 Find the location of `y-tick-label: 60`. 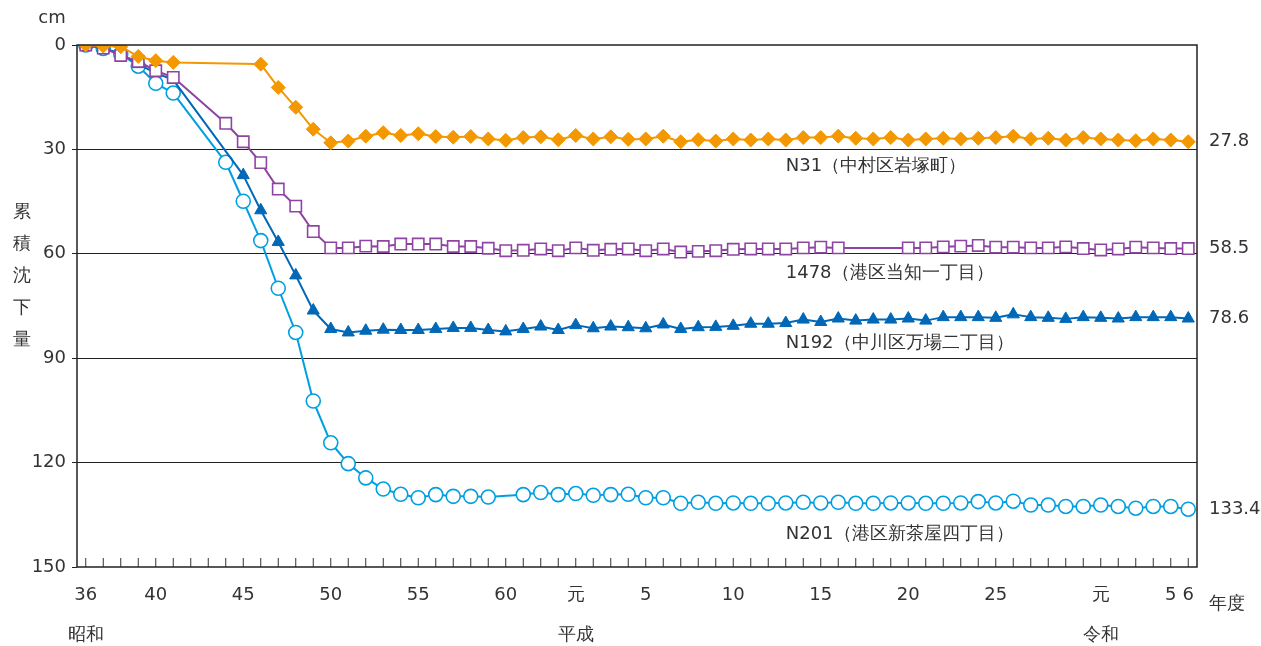

y-tick-label: 60 is located at coordinates (54, 252).